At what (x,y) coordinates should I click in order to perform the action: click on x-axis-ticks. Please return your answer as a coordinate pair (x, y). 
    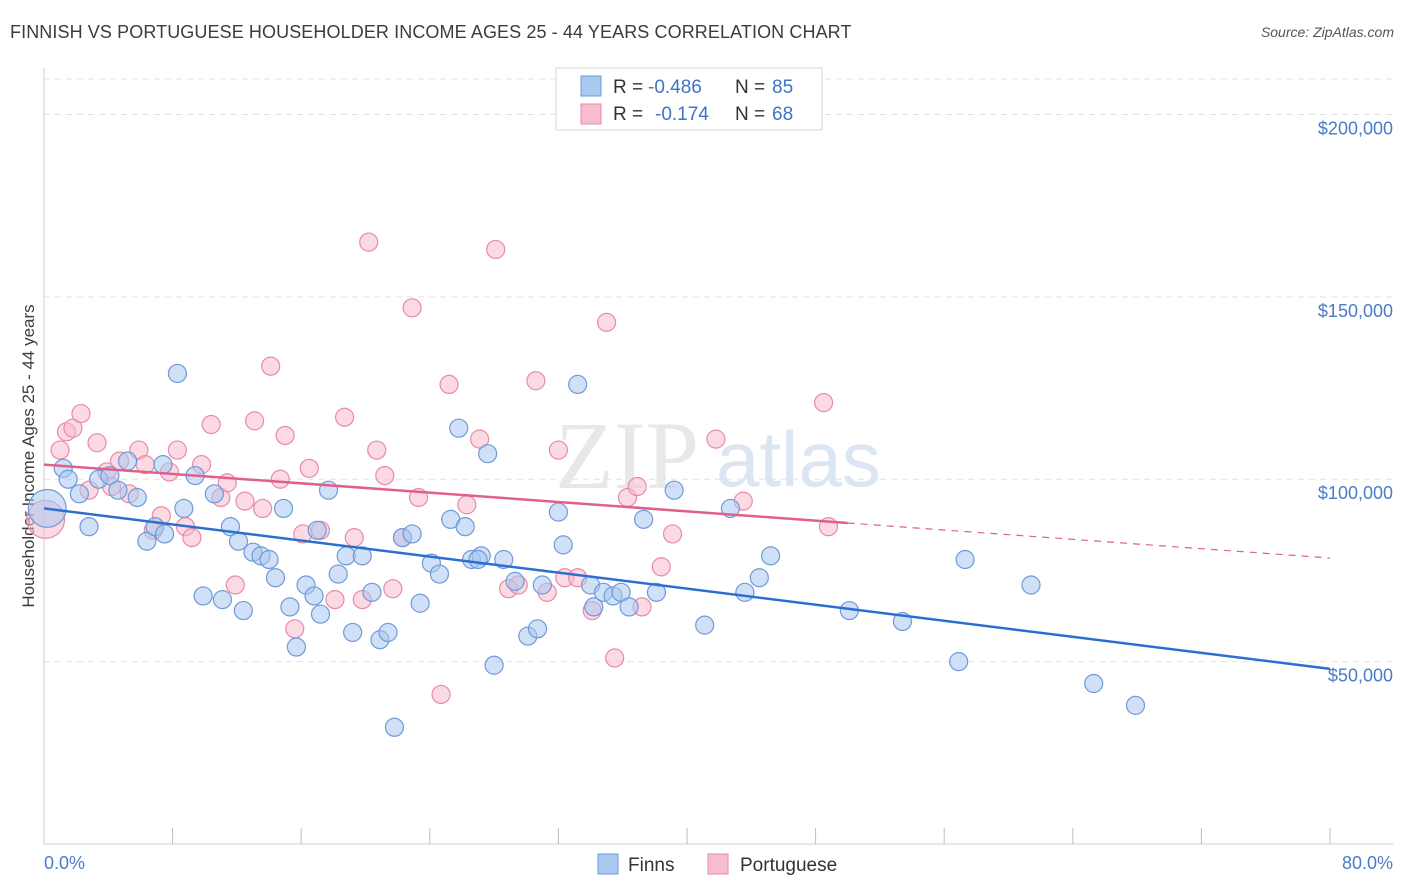
    Looking at the image, I should click on (751, 836).